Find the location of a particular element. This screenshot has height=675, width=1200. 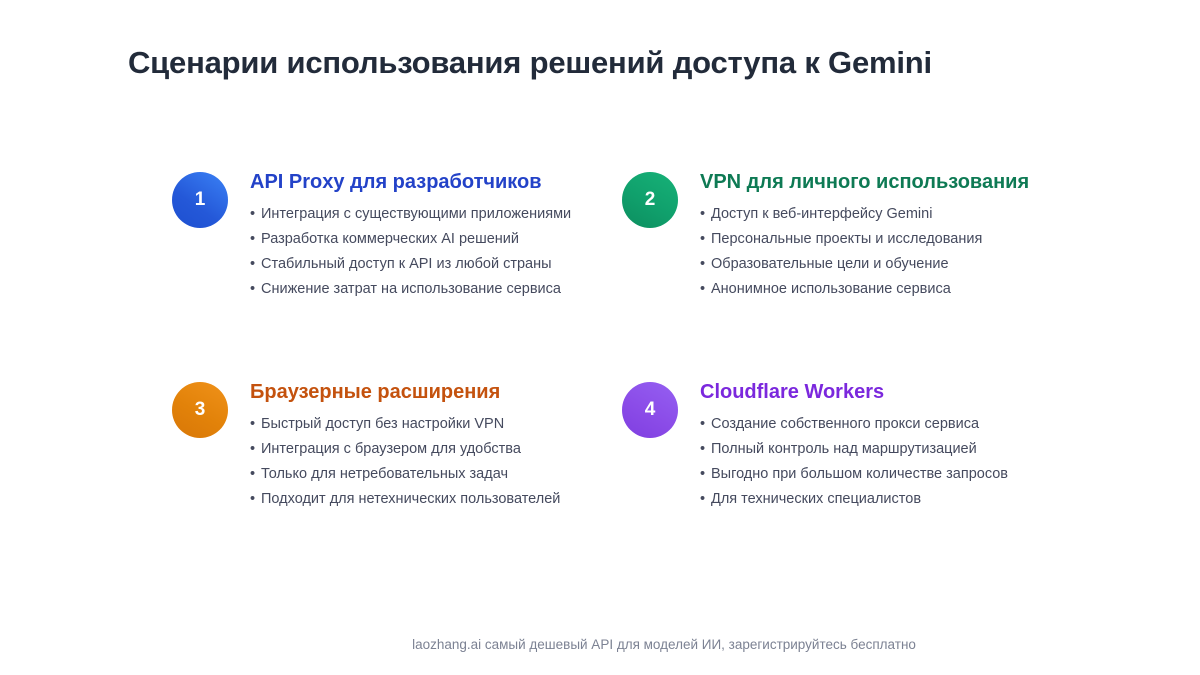

bullet-text: Стабильный доступ к API из любой страны is located at coordinates (406, 264).